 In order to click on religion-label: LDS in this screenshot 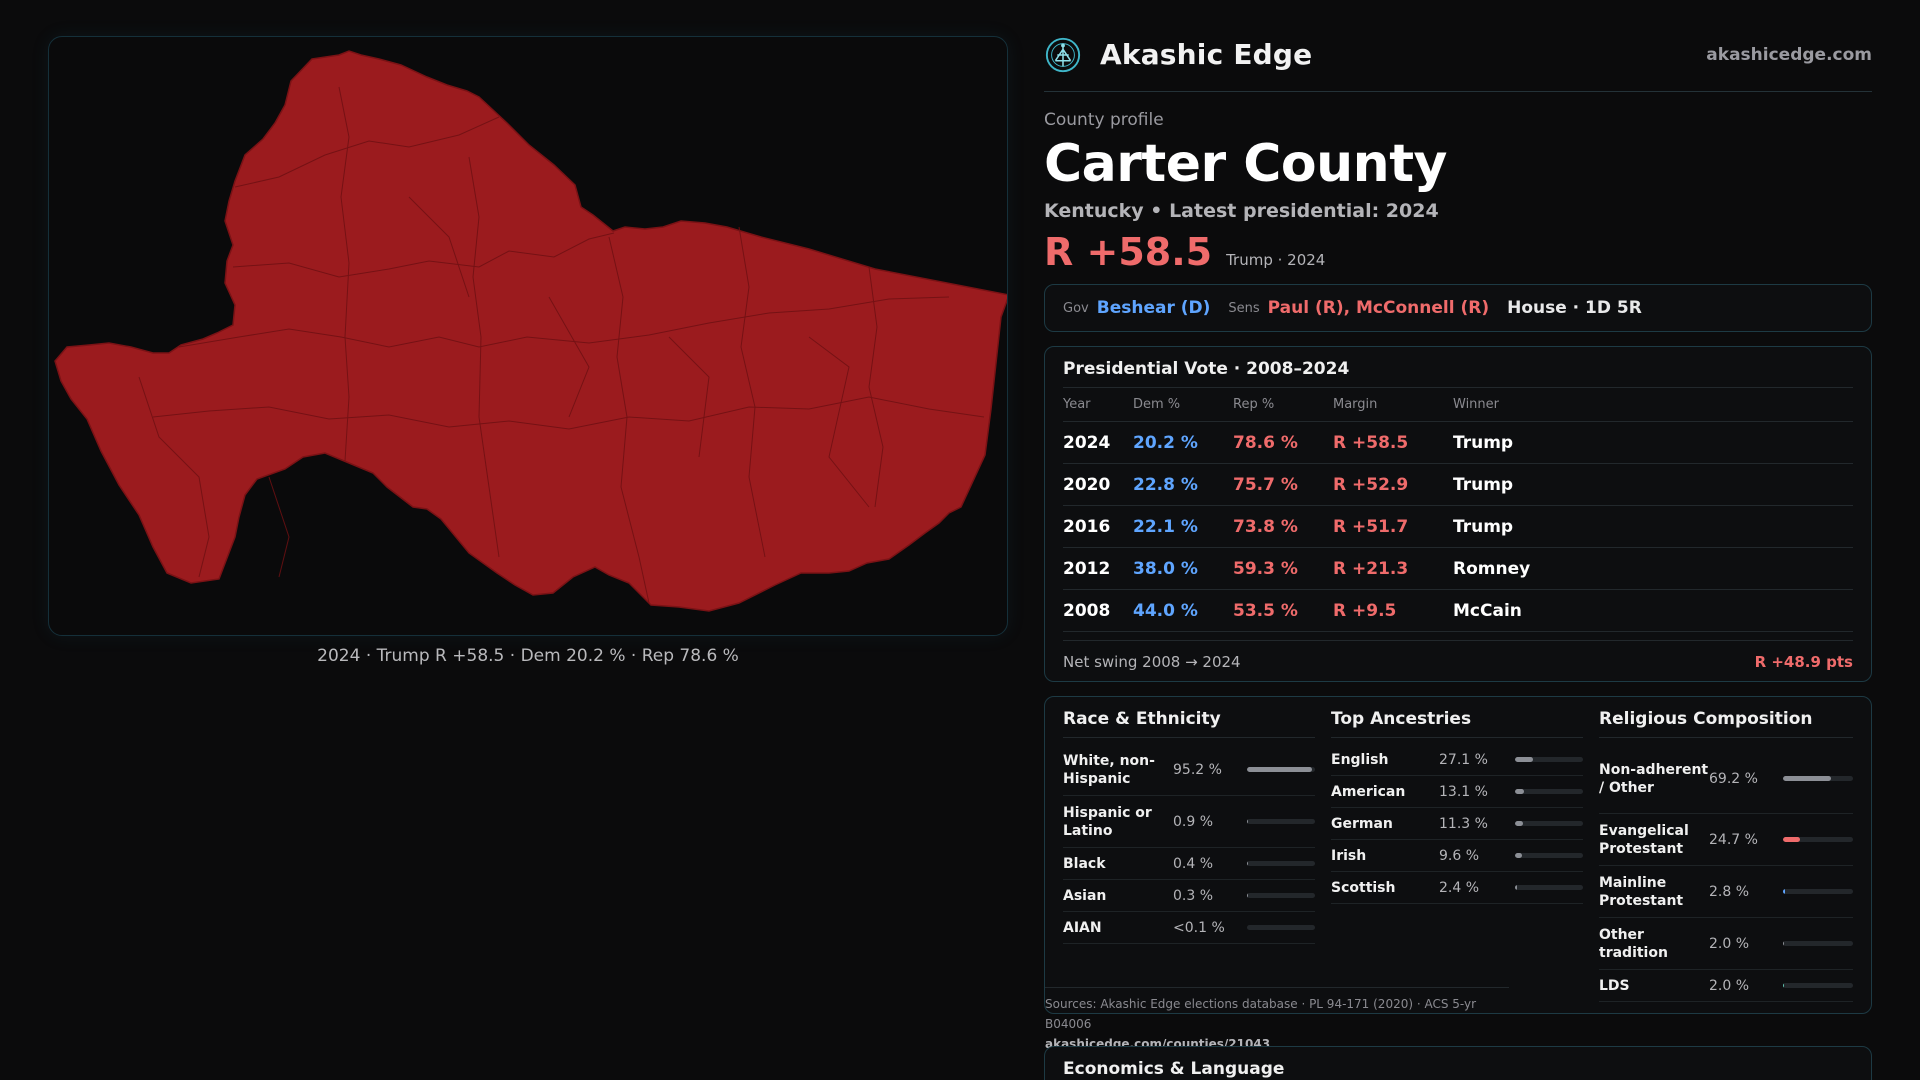, I will do `click(1614, 985)`.